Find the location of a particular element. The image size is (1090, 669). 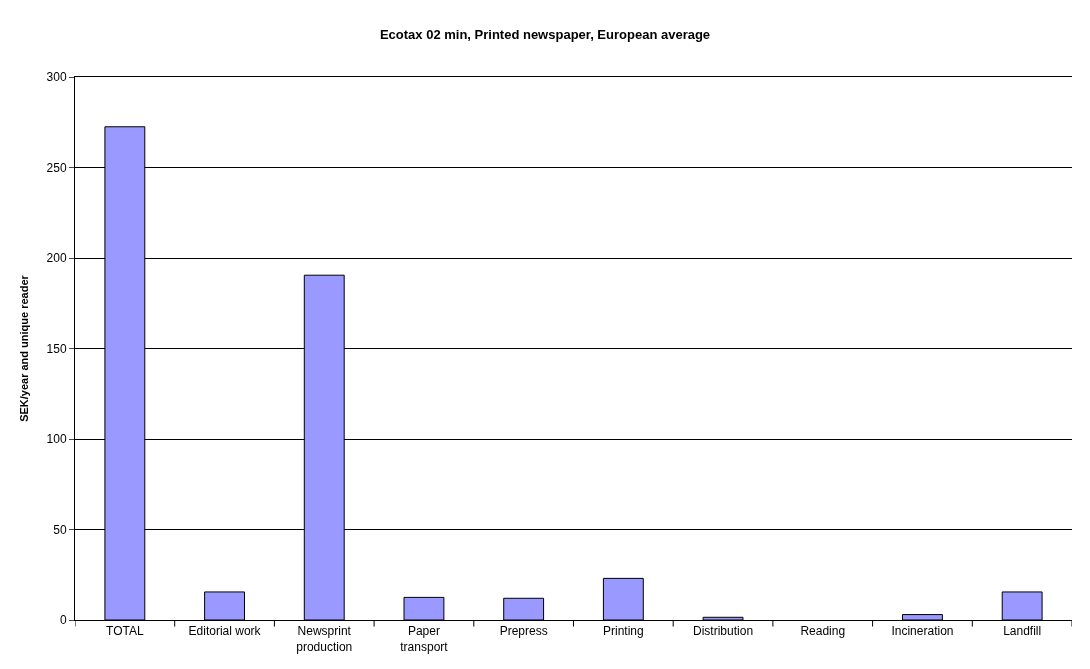

y-tick-label: 300 is located at coordinates (56, 77).